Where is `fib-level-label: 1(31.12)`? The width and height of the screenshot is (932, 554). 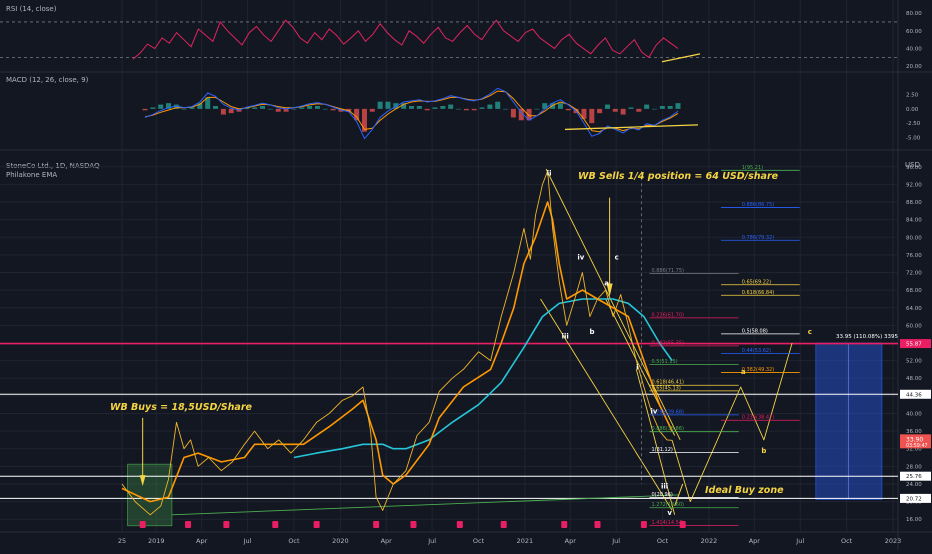 fib-level-label: 1(31.12) is located at coordinates (661, 450).